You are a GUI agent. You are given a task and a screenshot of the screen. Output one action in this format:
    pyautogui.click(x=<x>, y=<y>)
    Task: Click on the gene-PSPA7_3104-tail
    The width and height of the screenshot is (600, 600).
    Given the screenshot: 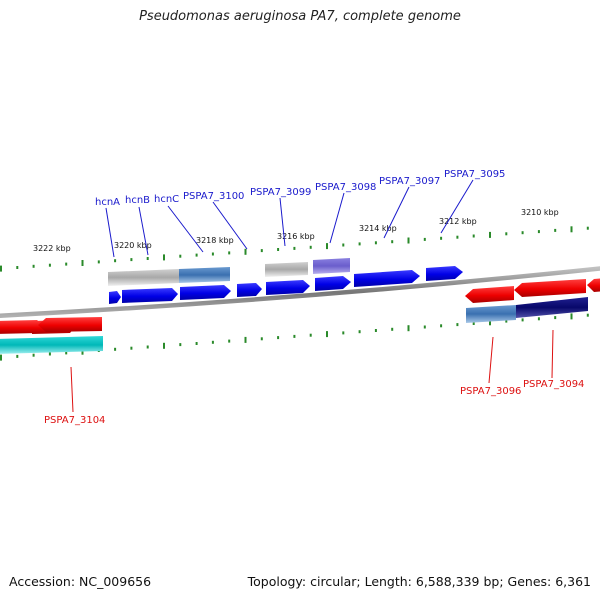 What is the action you would take?
    pyautogui.click(x=19, y=327)
    